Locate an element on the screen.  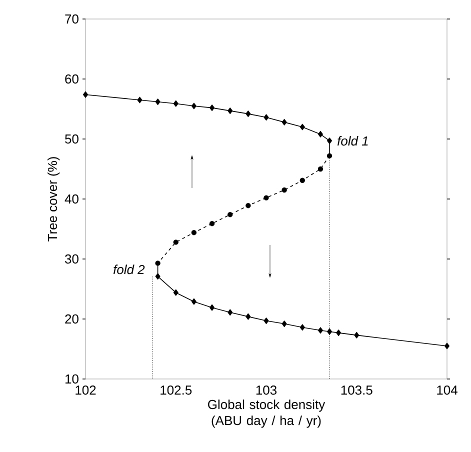
x-tick-label: 103 is located at coordinates (266, 390).